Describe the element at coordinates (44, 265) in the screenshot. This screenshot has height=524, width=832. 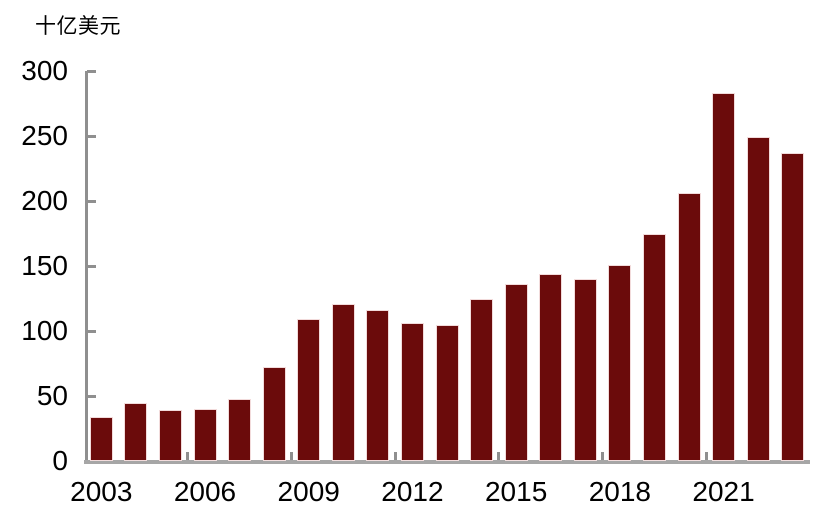
I see `y-tick-label: 150` at that location.